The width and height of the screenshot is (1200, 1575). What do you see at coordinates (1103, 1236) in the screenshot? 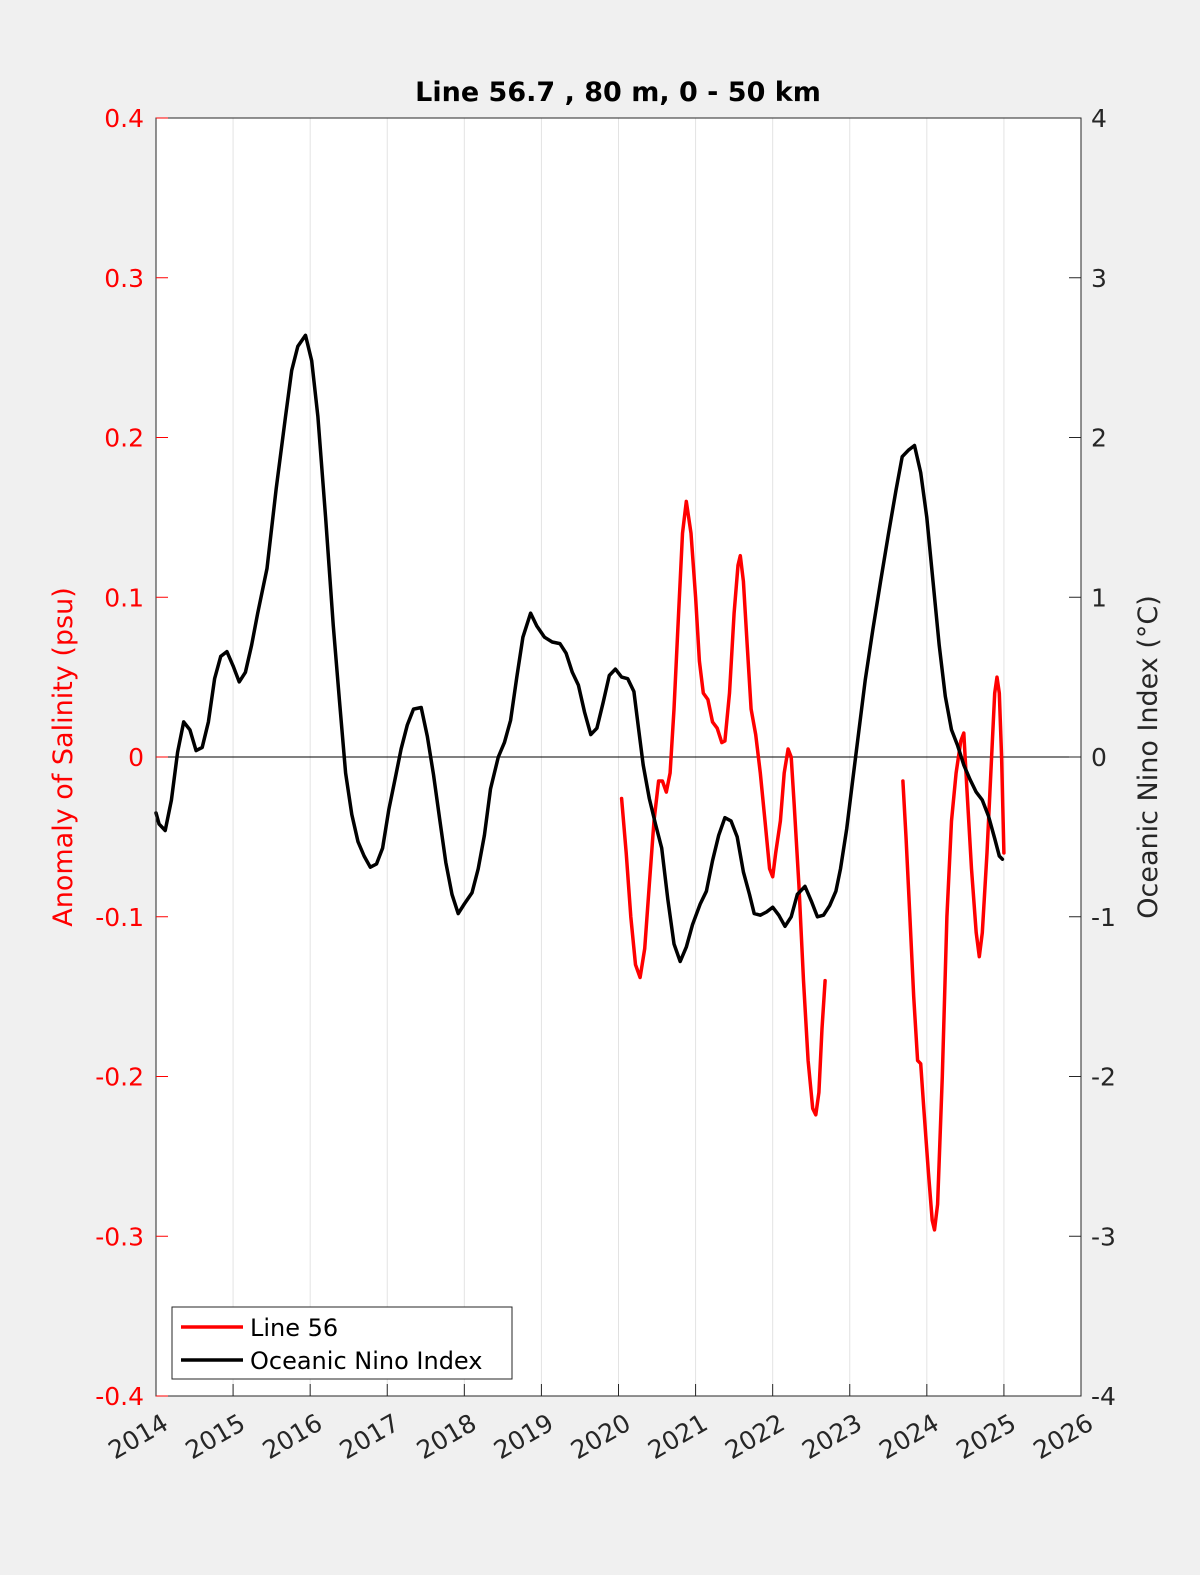
I see `right-tick-label--3: -3` at bounding box center [1103, 1236].